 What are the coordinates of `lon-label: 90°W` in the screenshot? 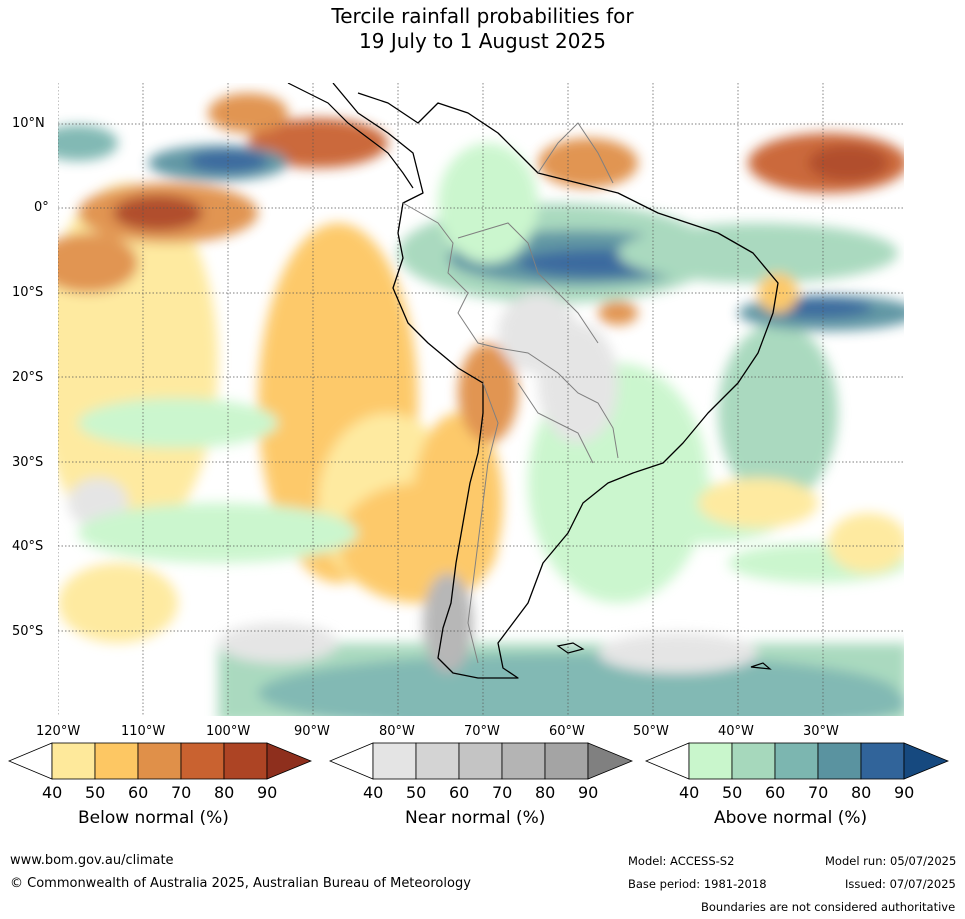 It's located at (312, 731).